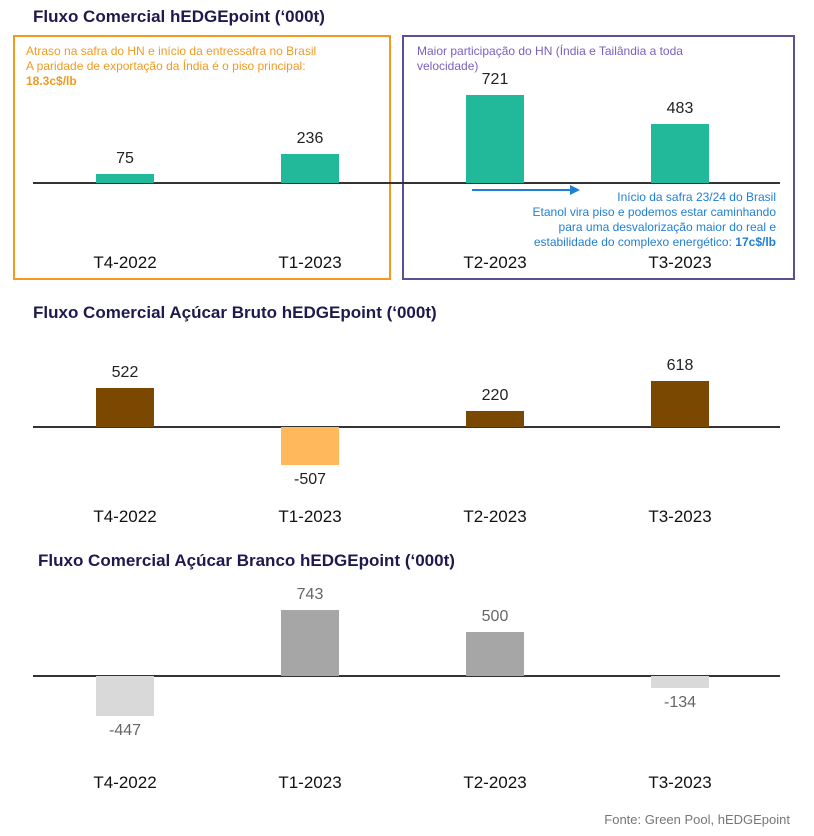  I want to click on left-annotation-box, so click(202, 157).